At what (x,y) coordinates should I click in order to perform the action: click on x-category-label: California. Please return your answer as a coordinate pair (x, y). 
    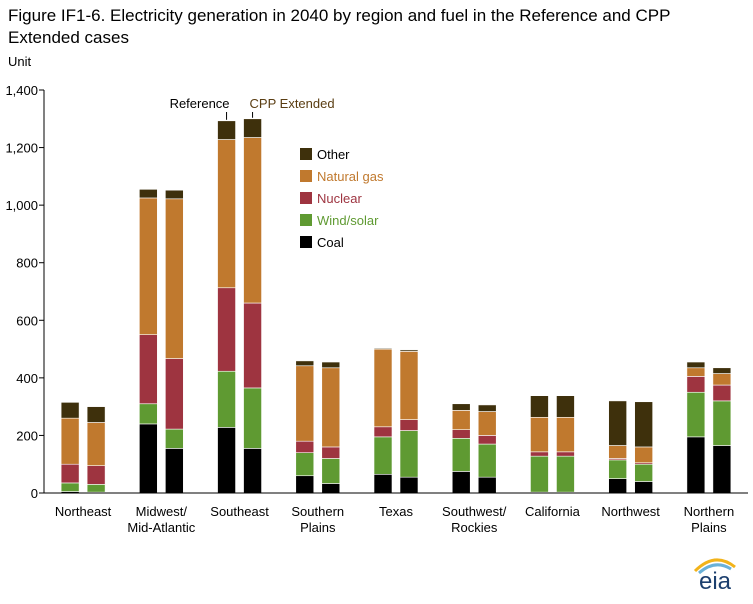
    Looking at the image, I should click on (553, 511).